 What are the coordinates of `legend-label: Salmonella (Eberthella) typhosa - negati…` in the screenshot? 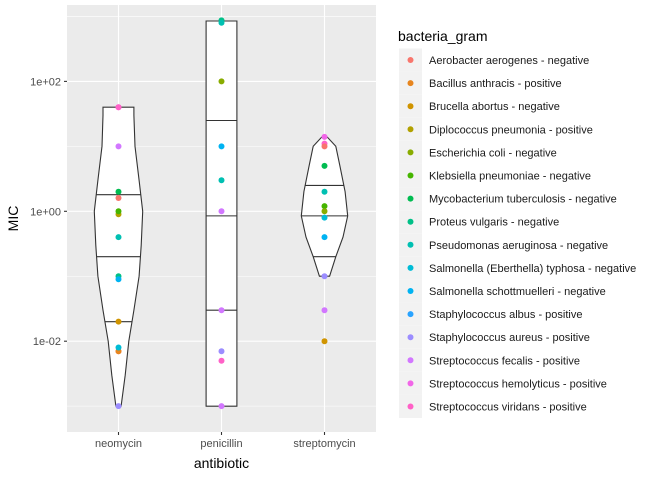 It's located at (532, 269).